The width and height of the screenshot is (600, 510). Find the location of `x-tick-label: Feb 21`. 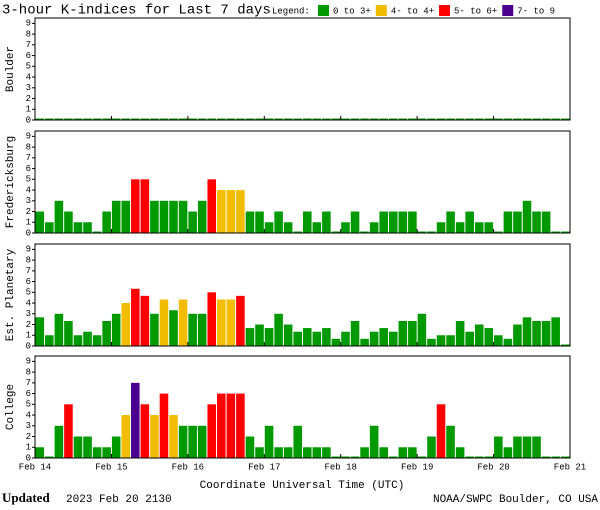

x-tick-label: Feb 21 is located at coordinates (570, 467).